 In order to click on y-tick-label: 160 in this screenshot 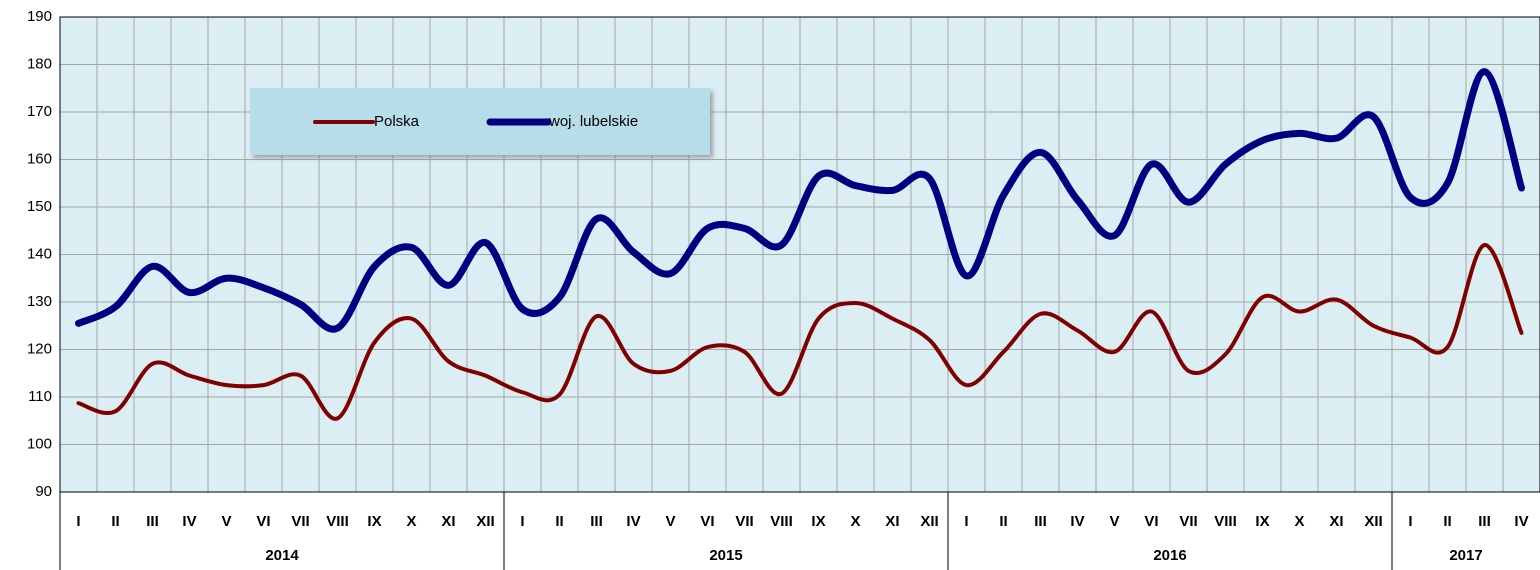, I will do `click(39, 158)`.